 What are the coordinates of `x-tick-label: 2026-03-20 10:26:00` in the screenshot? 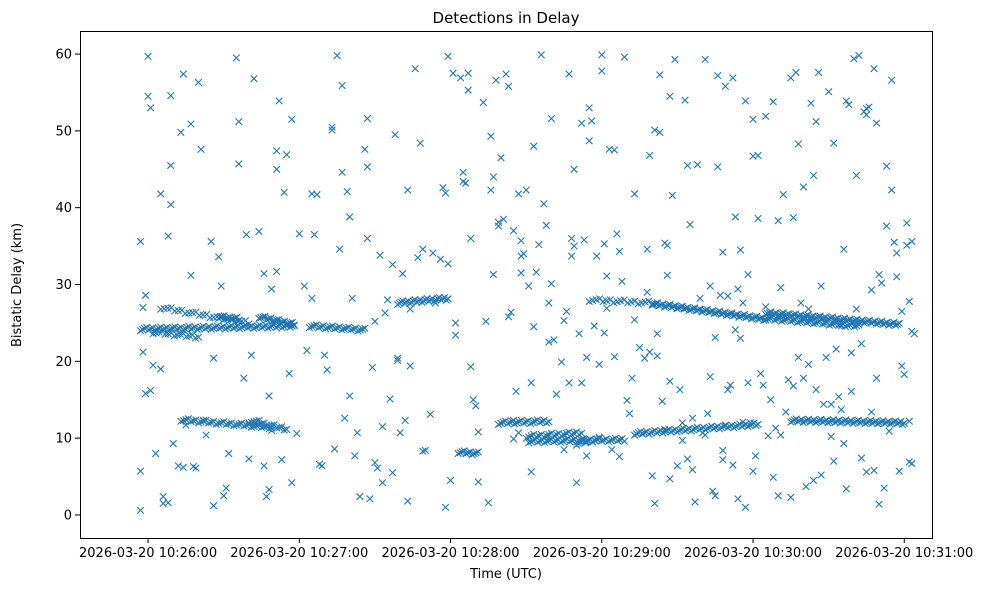 It's located at (148, 553).